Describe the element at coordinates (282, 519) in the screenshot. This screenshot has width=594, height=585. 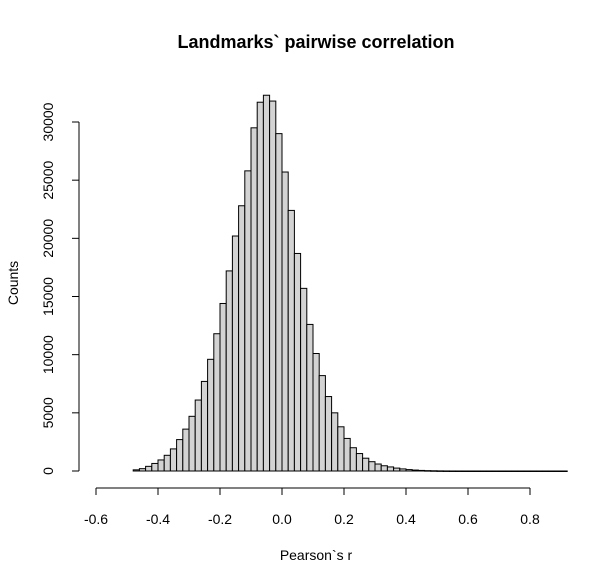
I see `x-tick-label: 0.0` at that location.